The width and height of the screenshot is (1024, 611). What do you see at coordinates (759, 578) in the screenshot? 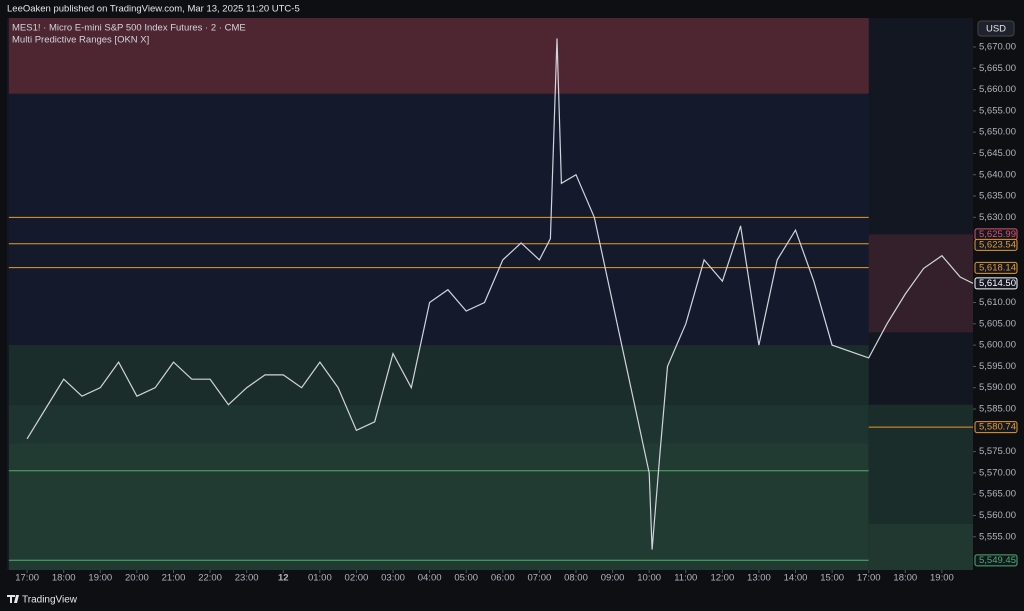
I see `x-tick-label: 13:00` at bounding box center [759, 578].